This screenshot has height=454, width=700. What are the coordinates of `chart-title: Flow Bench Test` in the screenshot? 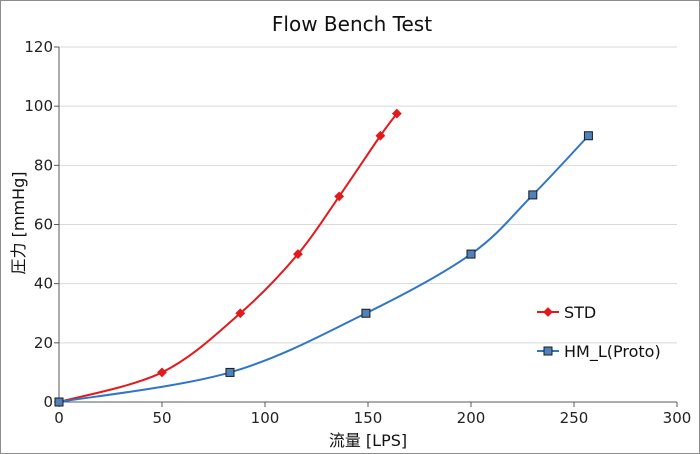 It's located at (352, 24).